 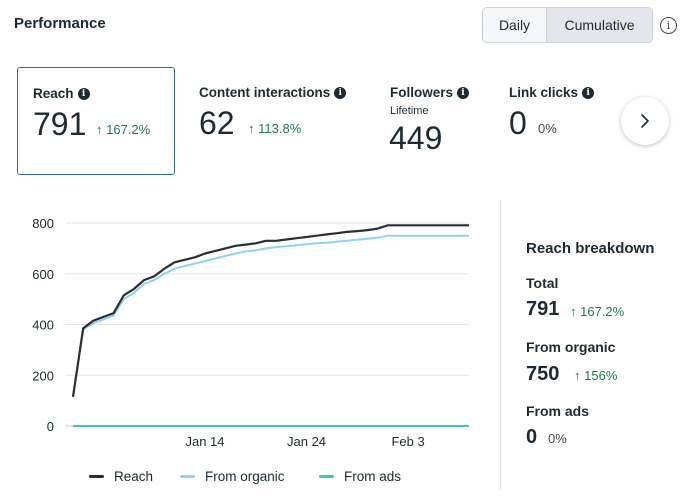 What do you see at coordinates (571, 347) in the screenshot?
I see `breakdown-organic-label: From organic` at bounding box center [571, 347].